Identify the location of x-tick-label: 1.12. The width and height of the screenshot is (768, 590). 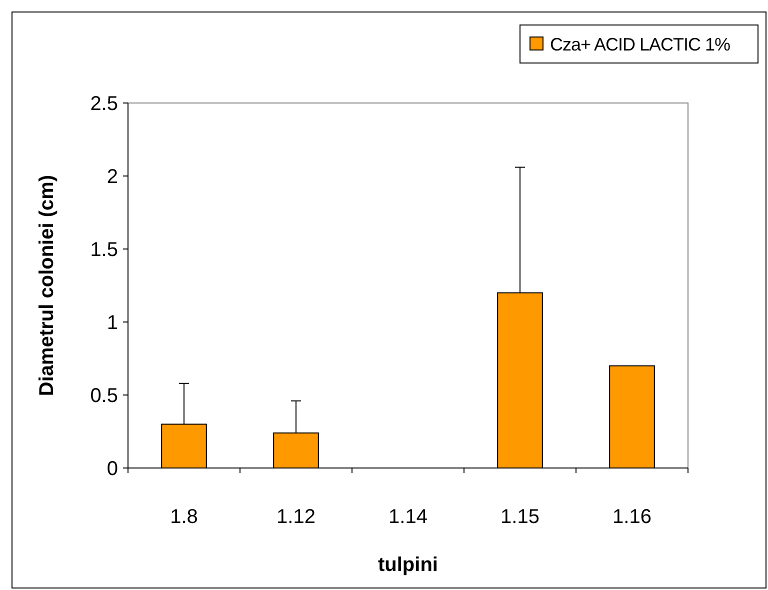
(296, 517).